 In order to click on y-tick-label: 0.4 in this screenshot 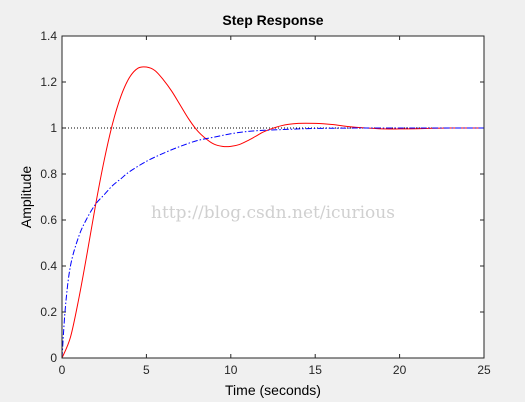, I will do `click(48, 266)`.